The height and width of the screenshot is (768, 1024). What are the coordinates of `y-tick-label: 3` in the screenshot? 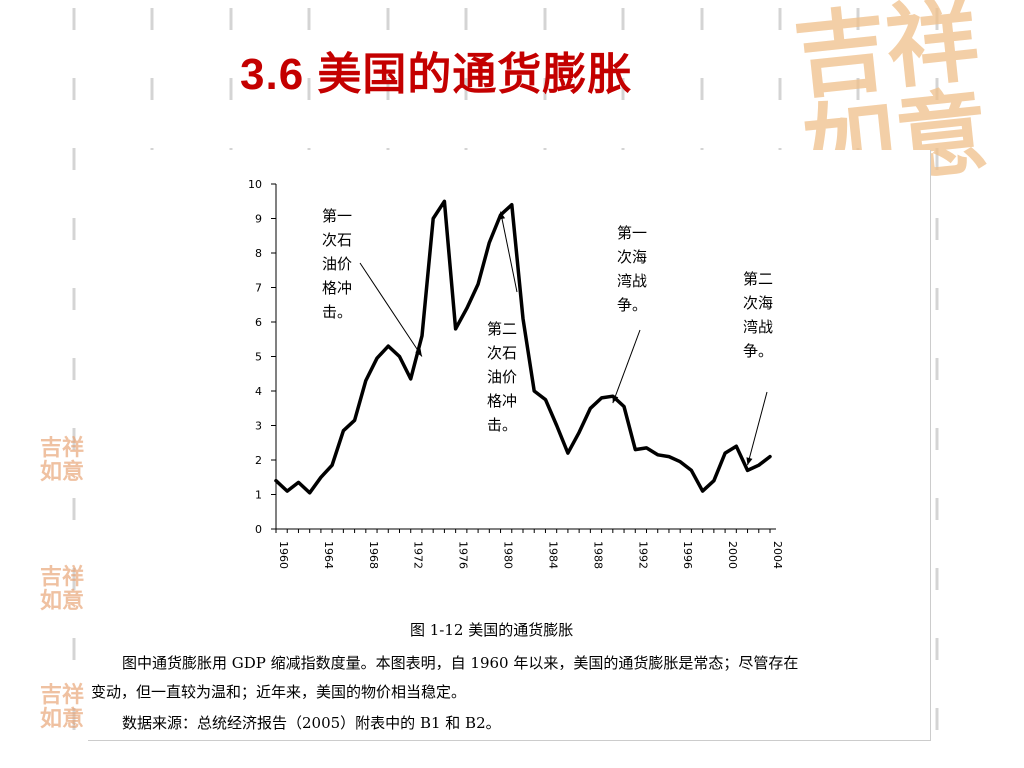 It's located at (258, 426).